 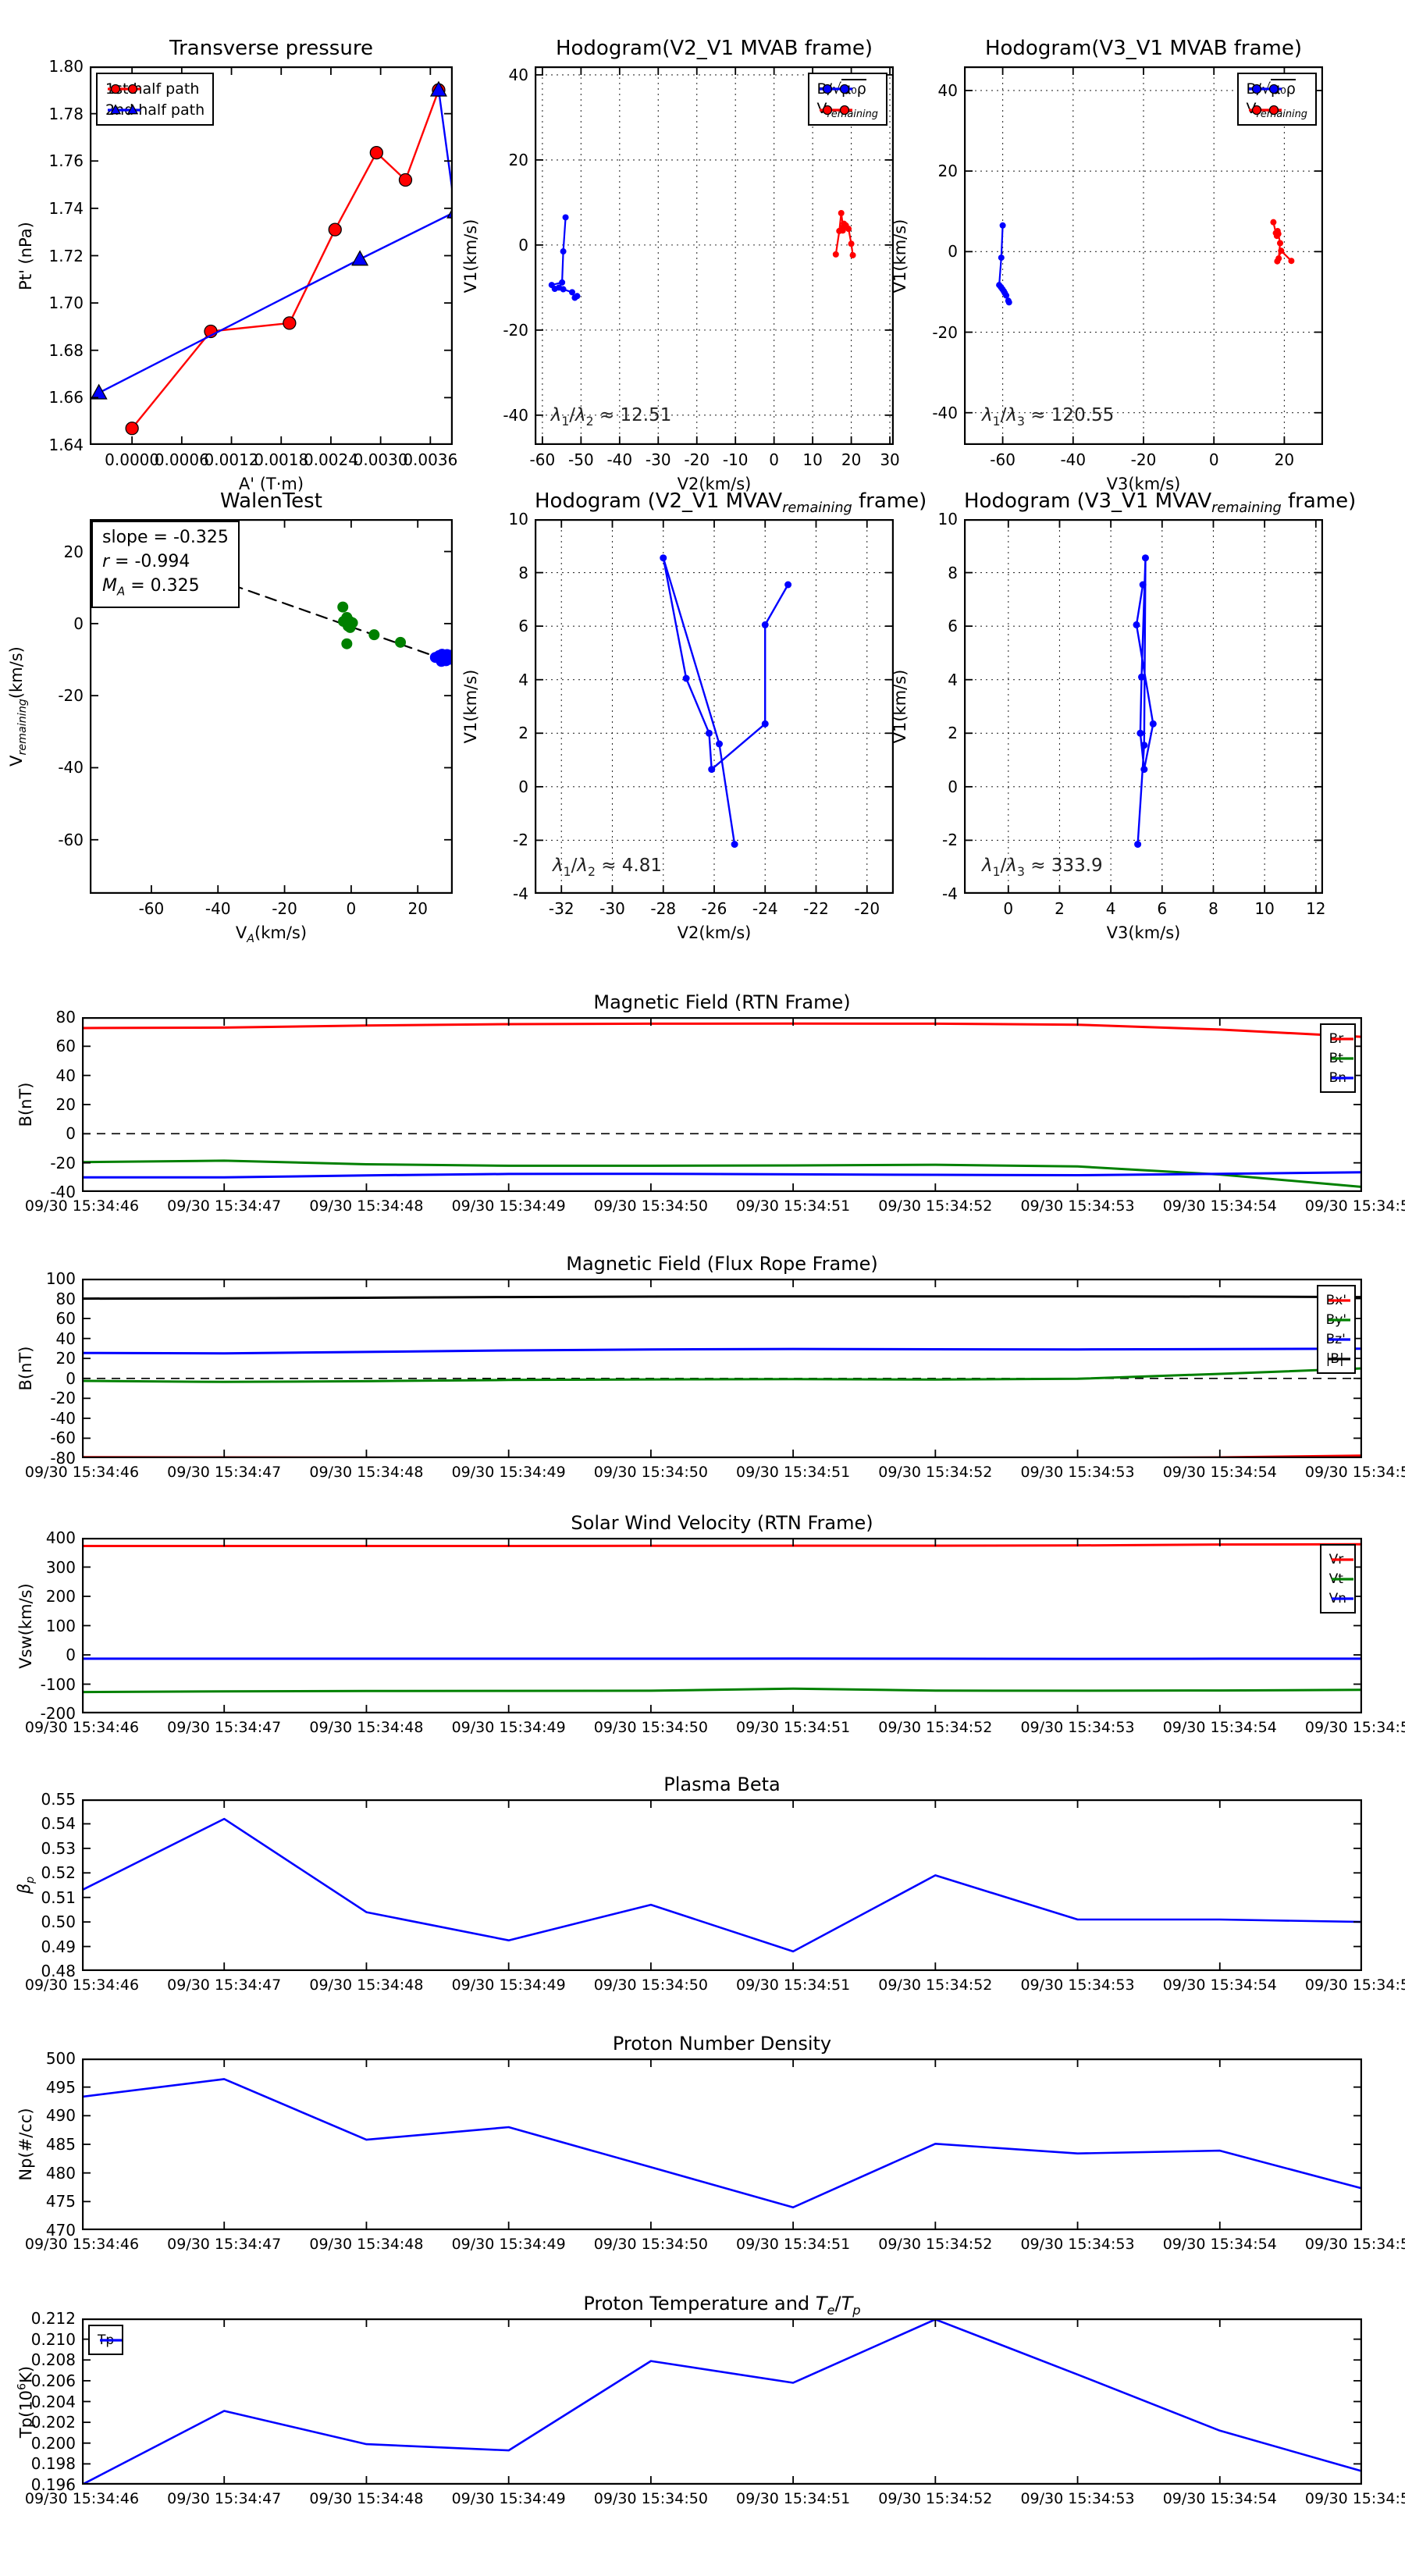 What do you see at coordinates (608, 868) in the screenshot?
I see `hodogram-v2v1-mvav-annotation: λ1/λ2 ≈ 4.81` at bounding box center [608, 868].